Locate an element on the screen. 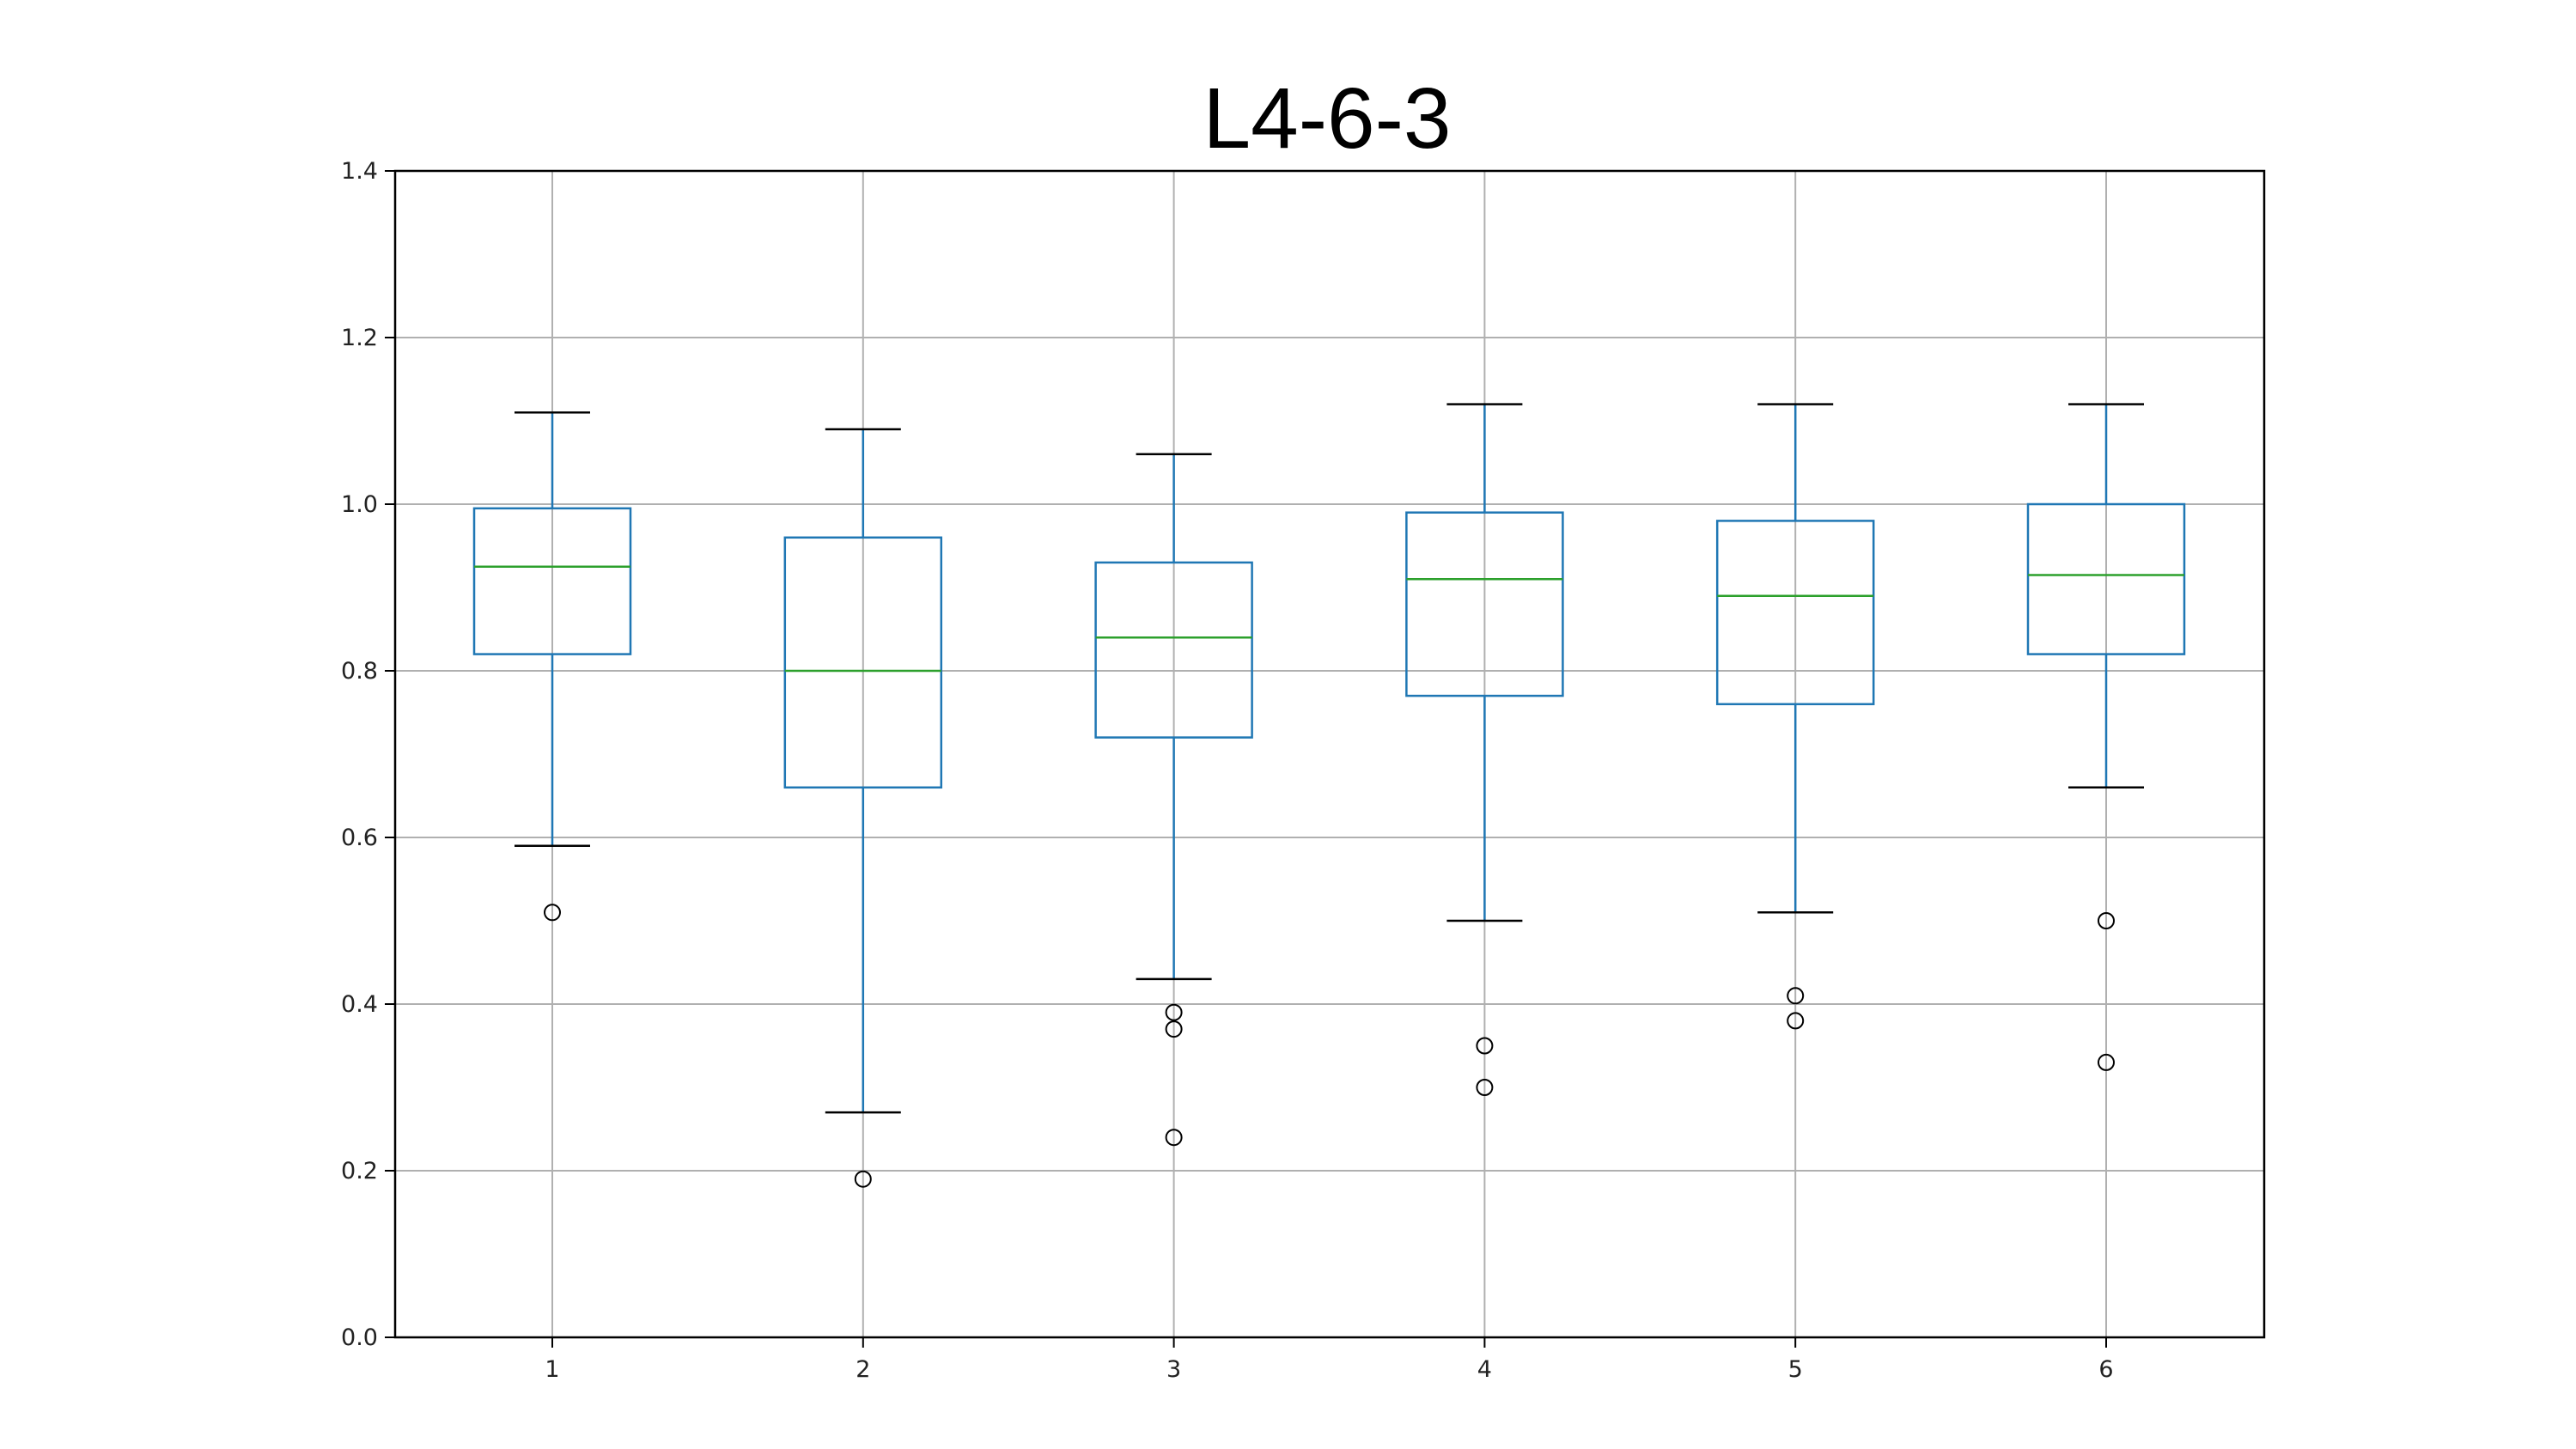  y-tick-label: 0.0 is located at coordinates (359, 1337).